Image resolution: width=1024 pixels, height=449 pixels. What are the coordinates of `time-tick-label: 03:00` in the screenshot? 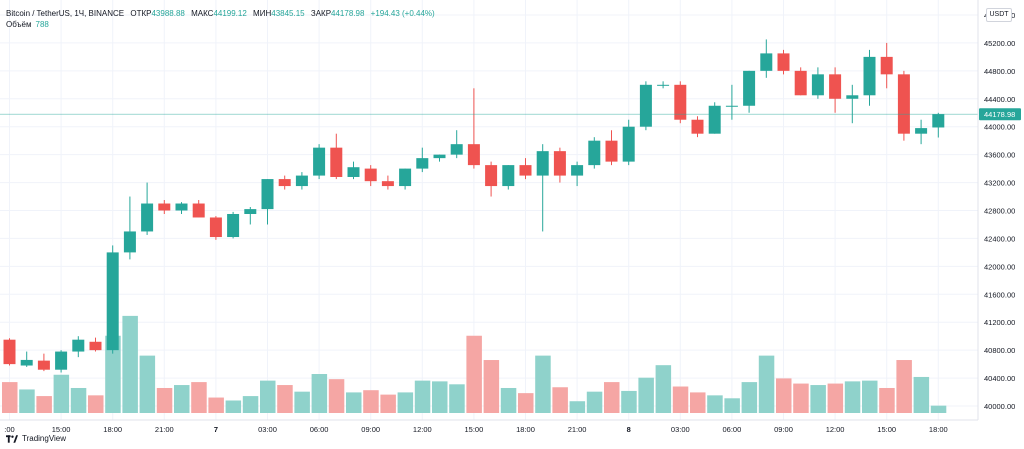 It's located at (267, 429).